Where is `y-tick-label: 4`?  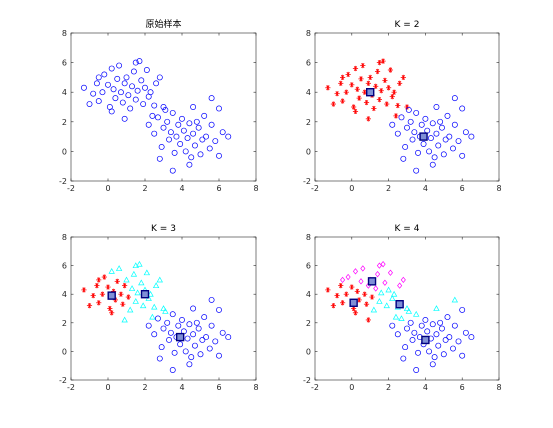 y-tick-label: 4 is located at coordinates (64, 92).